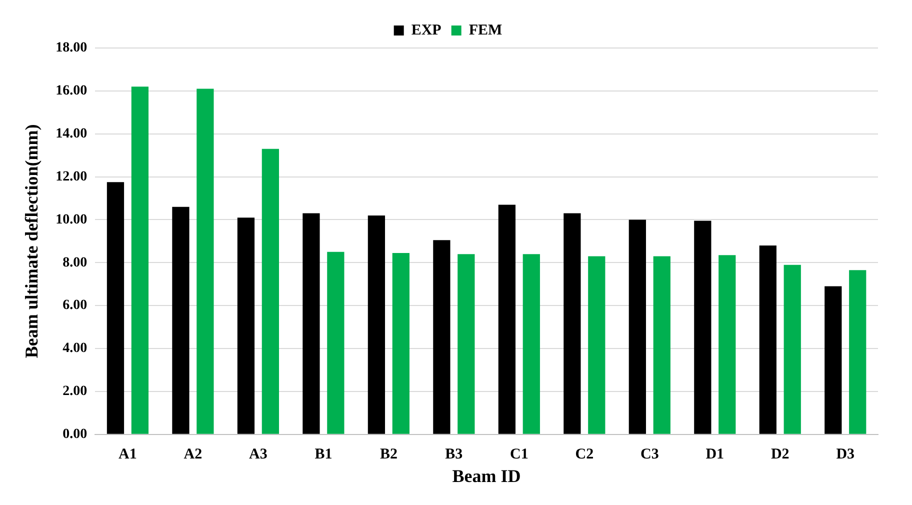 Image resolution: width=912 pixels, height=505 pixels. I want to click on legend-label: FEM, so click(485, 30).